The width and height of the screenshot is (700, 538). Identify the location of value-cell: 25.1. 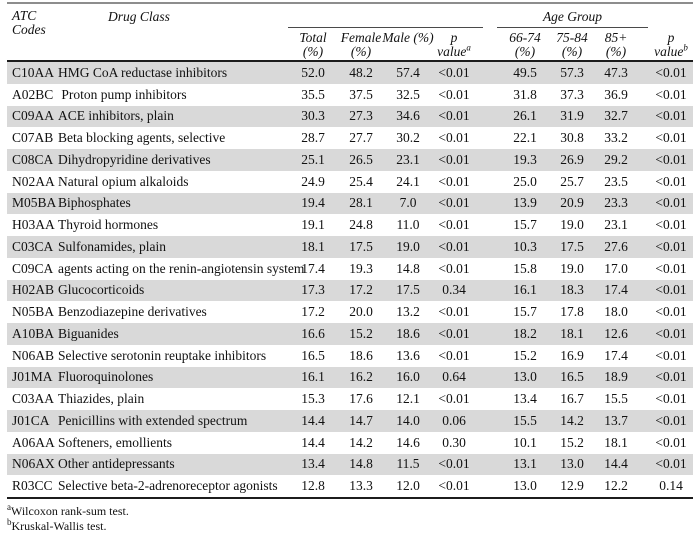
(313, 159).